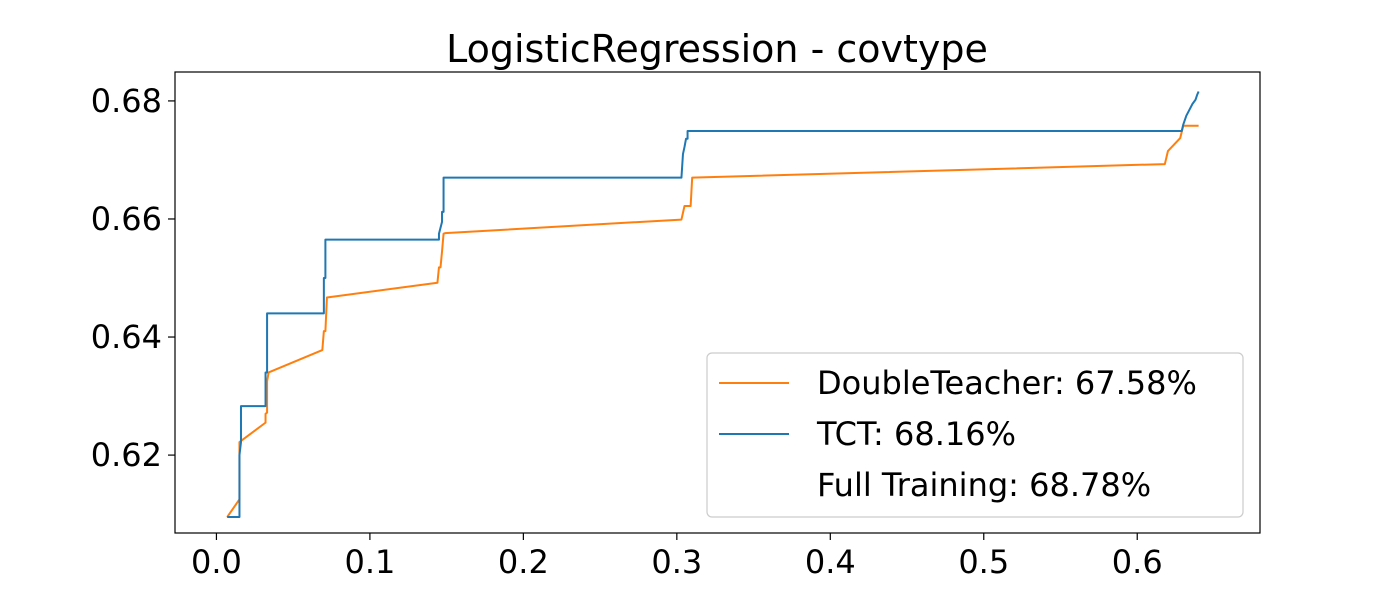 Image resolution: width=1400 pixels, height=600 pixels. I want to click on y-tick-label: 0.66, so click(126, 219).